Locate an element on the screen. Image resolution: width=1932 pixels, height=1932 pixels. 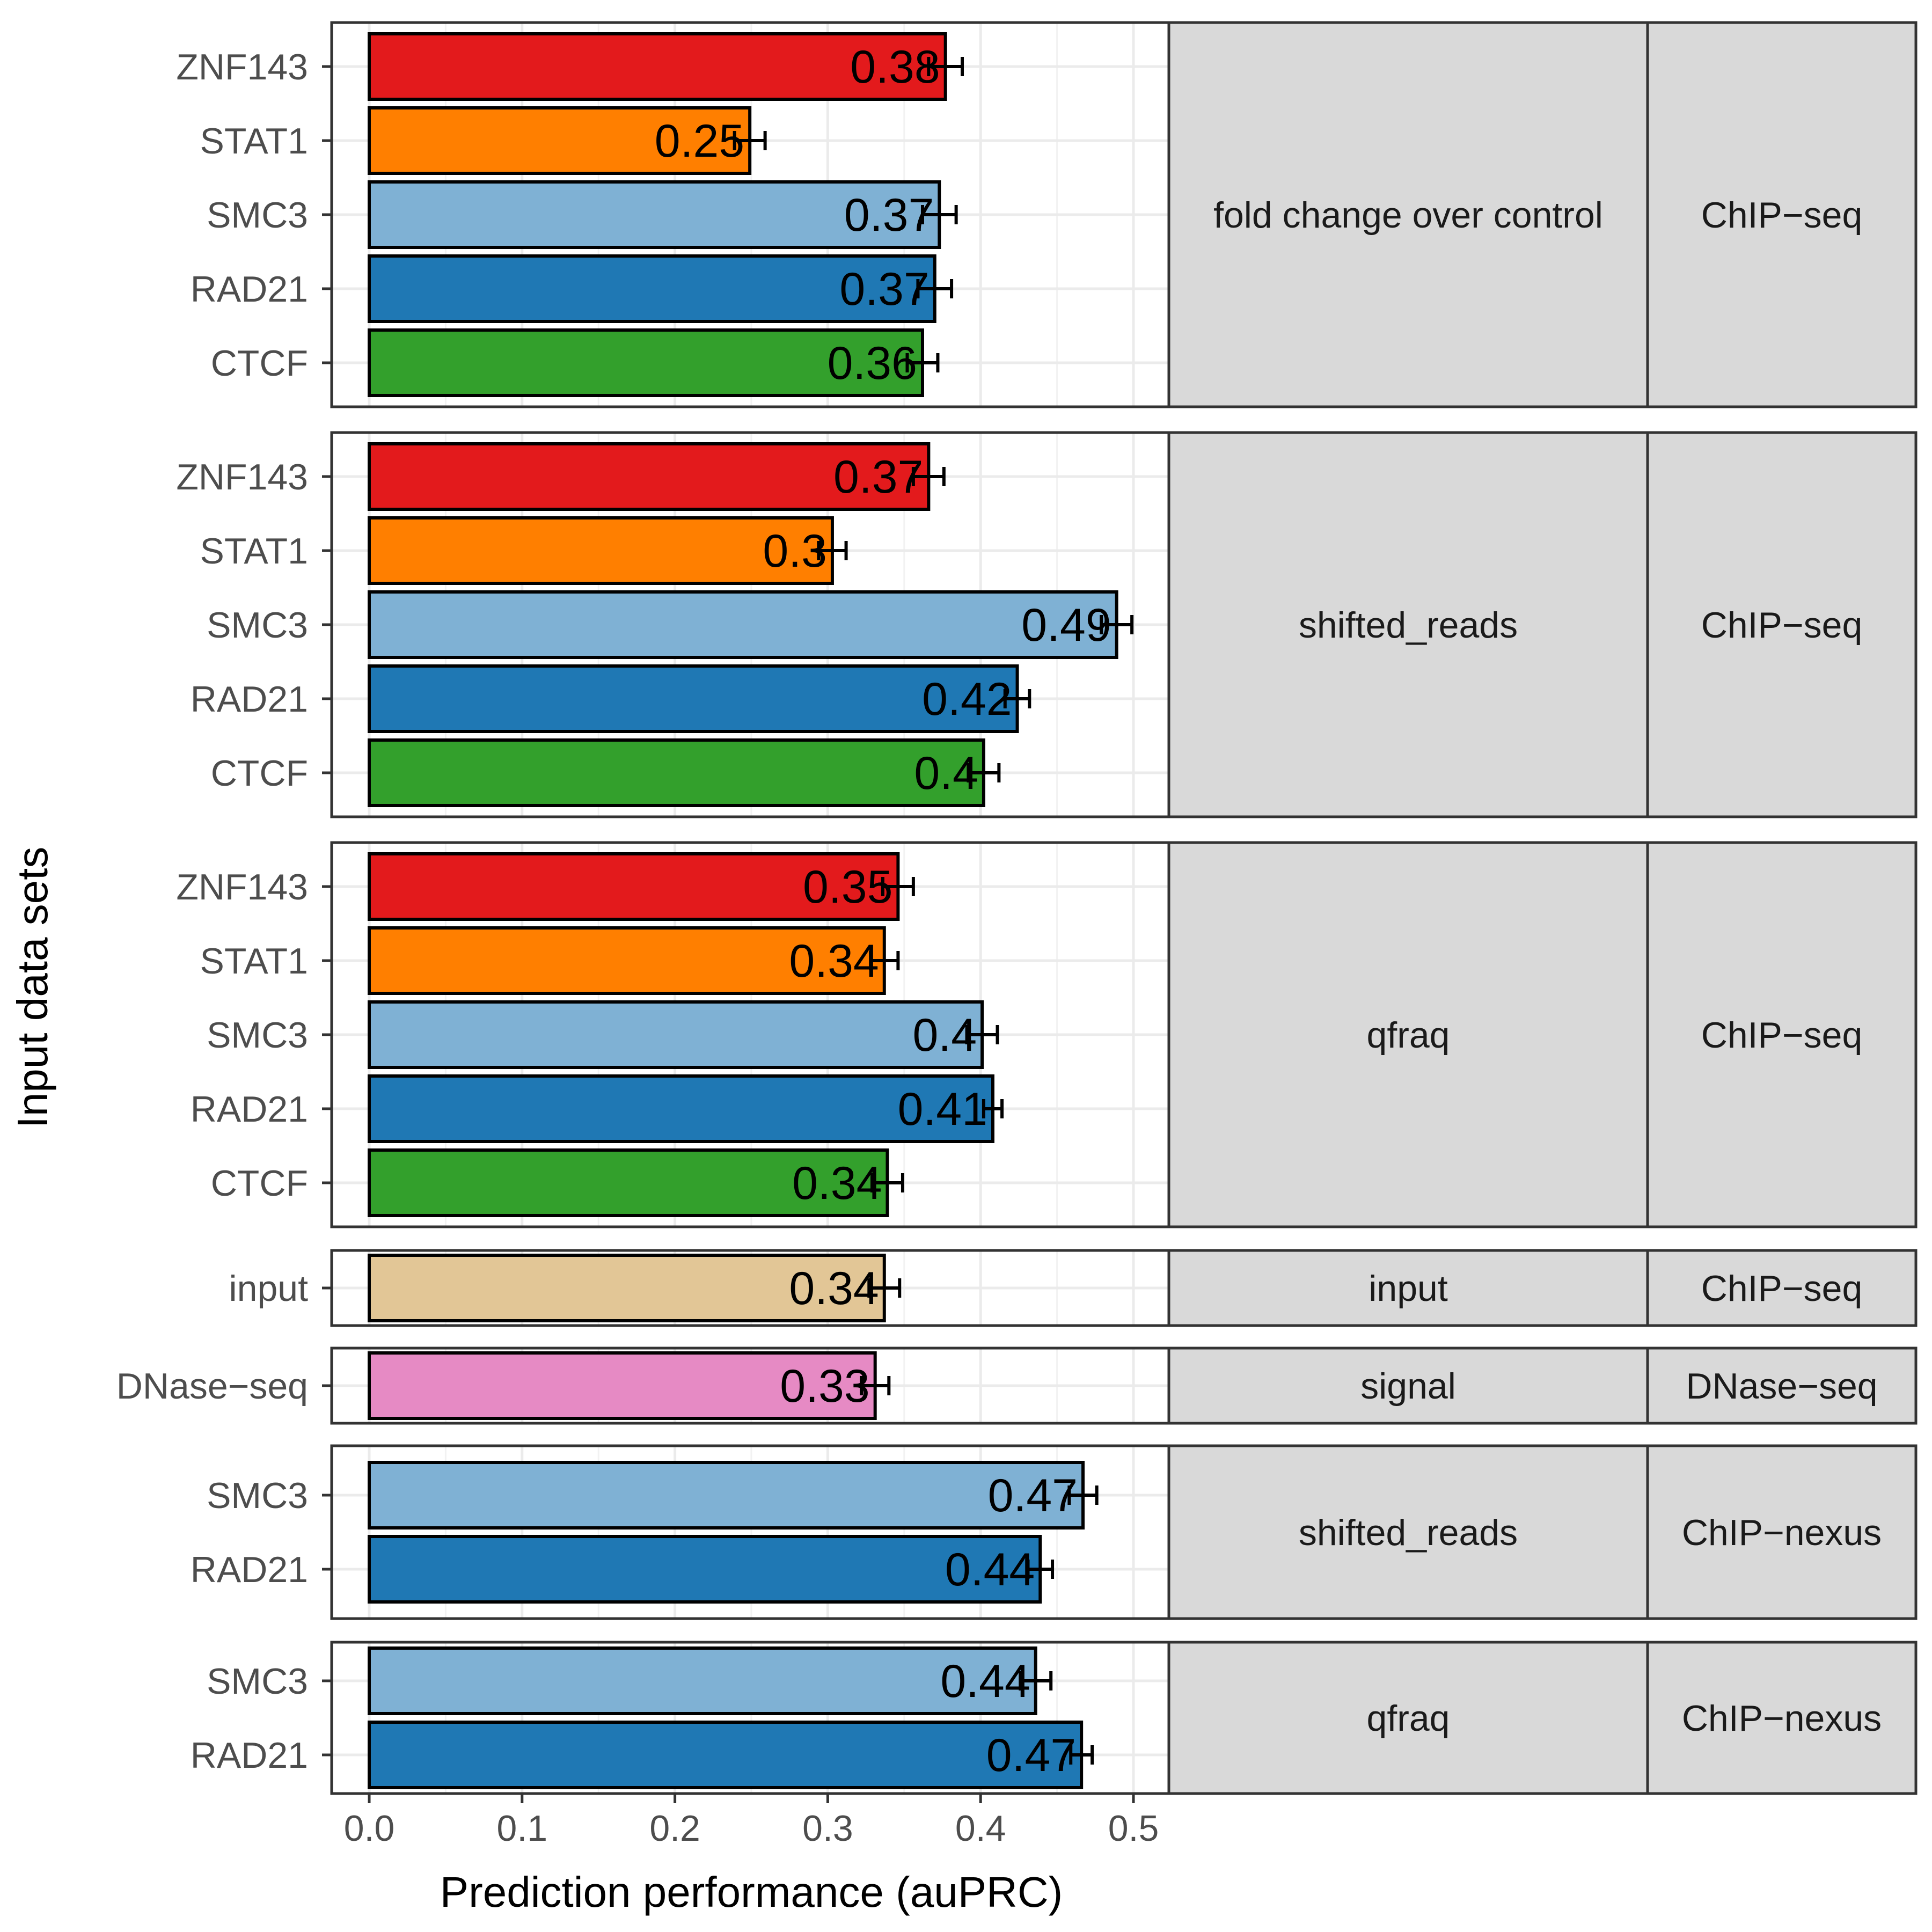
strip-label-normalization: input is located at coordinates (1408, 1288).